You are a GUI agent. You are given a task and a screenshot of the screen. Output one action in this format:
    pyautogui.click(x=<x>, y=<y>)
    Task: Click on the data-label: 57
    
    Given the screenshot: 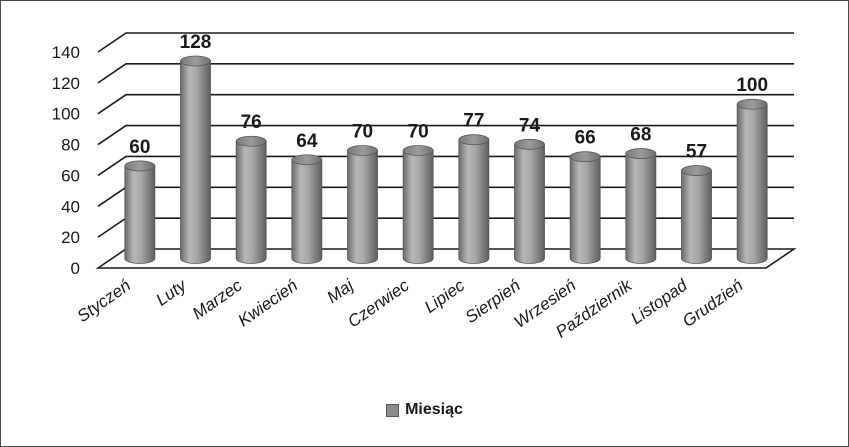 What is the action you would take?
    pyautogui.click(x=696, y=152)
    